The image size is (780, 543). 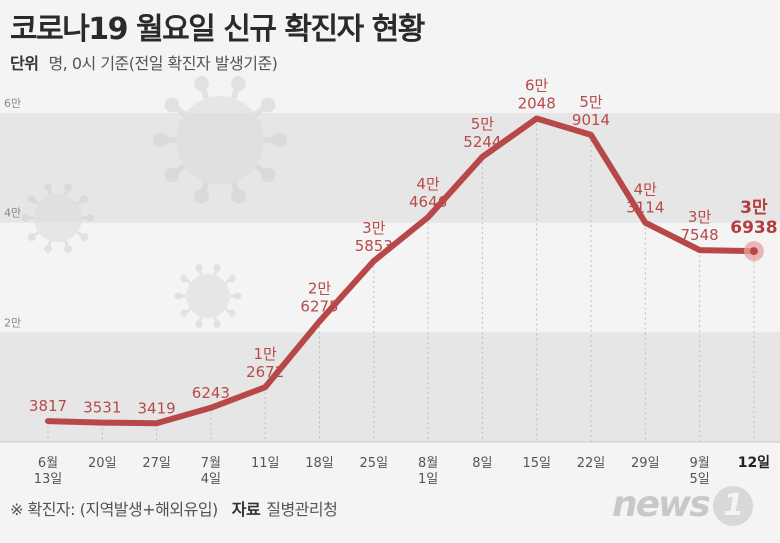 I want to click on data-label: 3817, so click(x=48, y=406).